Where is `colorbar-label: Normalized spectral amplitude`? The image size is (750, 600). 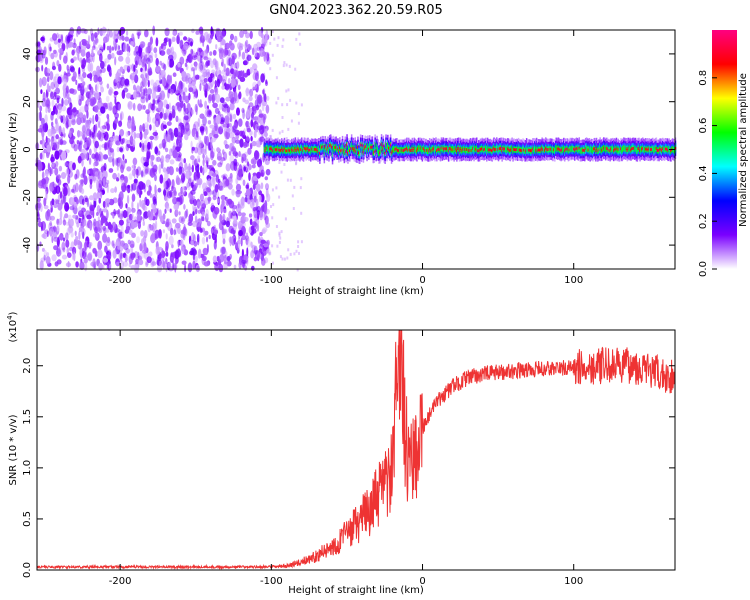
colorbar-label: Normalized spectral amplitude is located at coordinates (743, 150).